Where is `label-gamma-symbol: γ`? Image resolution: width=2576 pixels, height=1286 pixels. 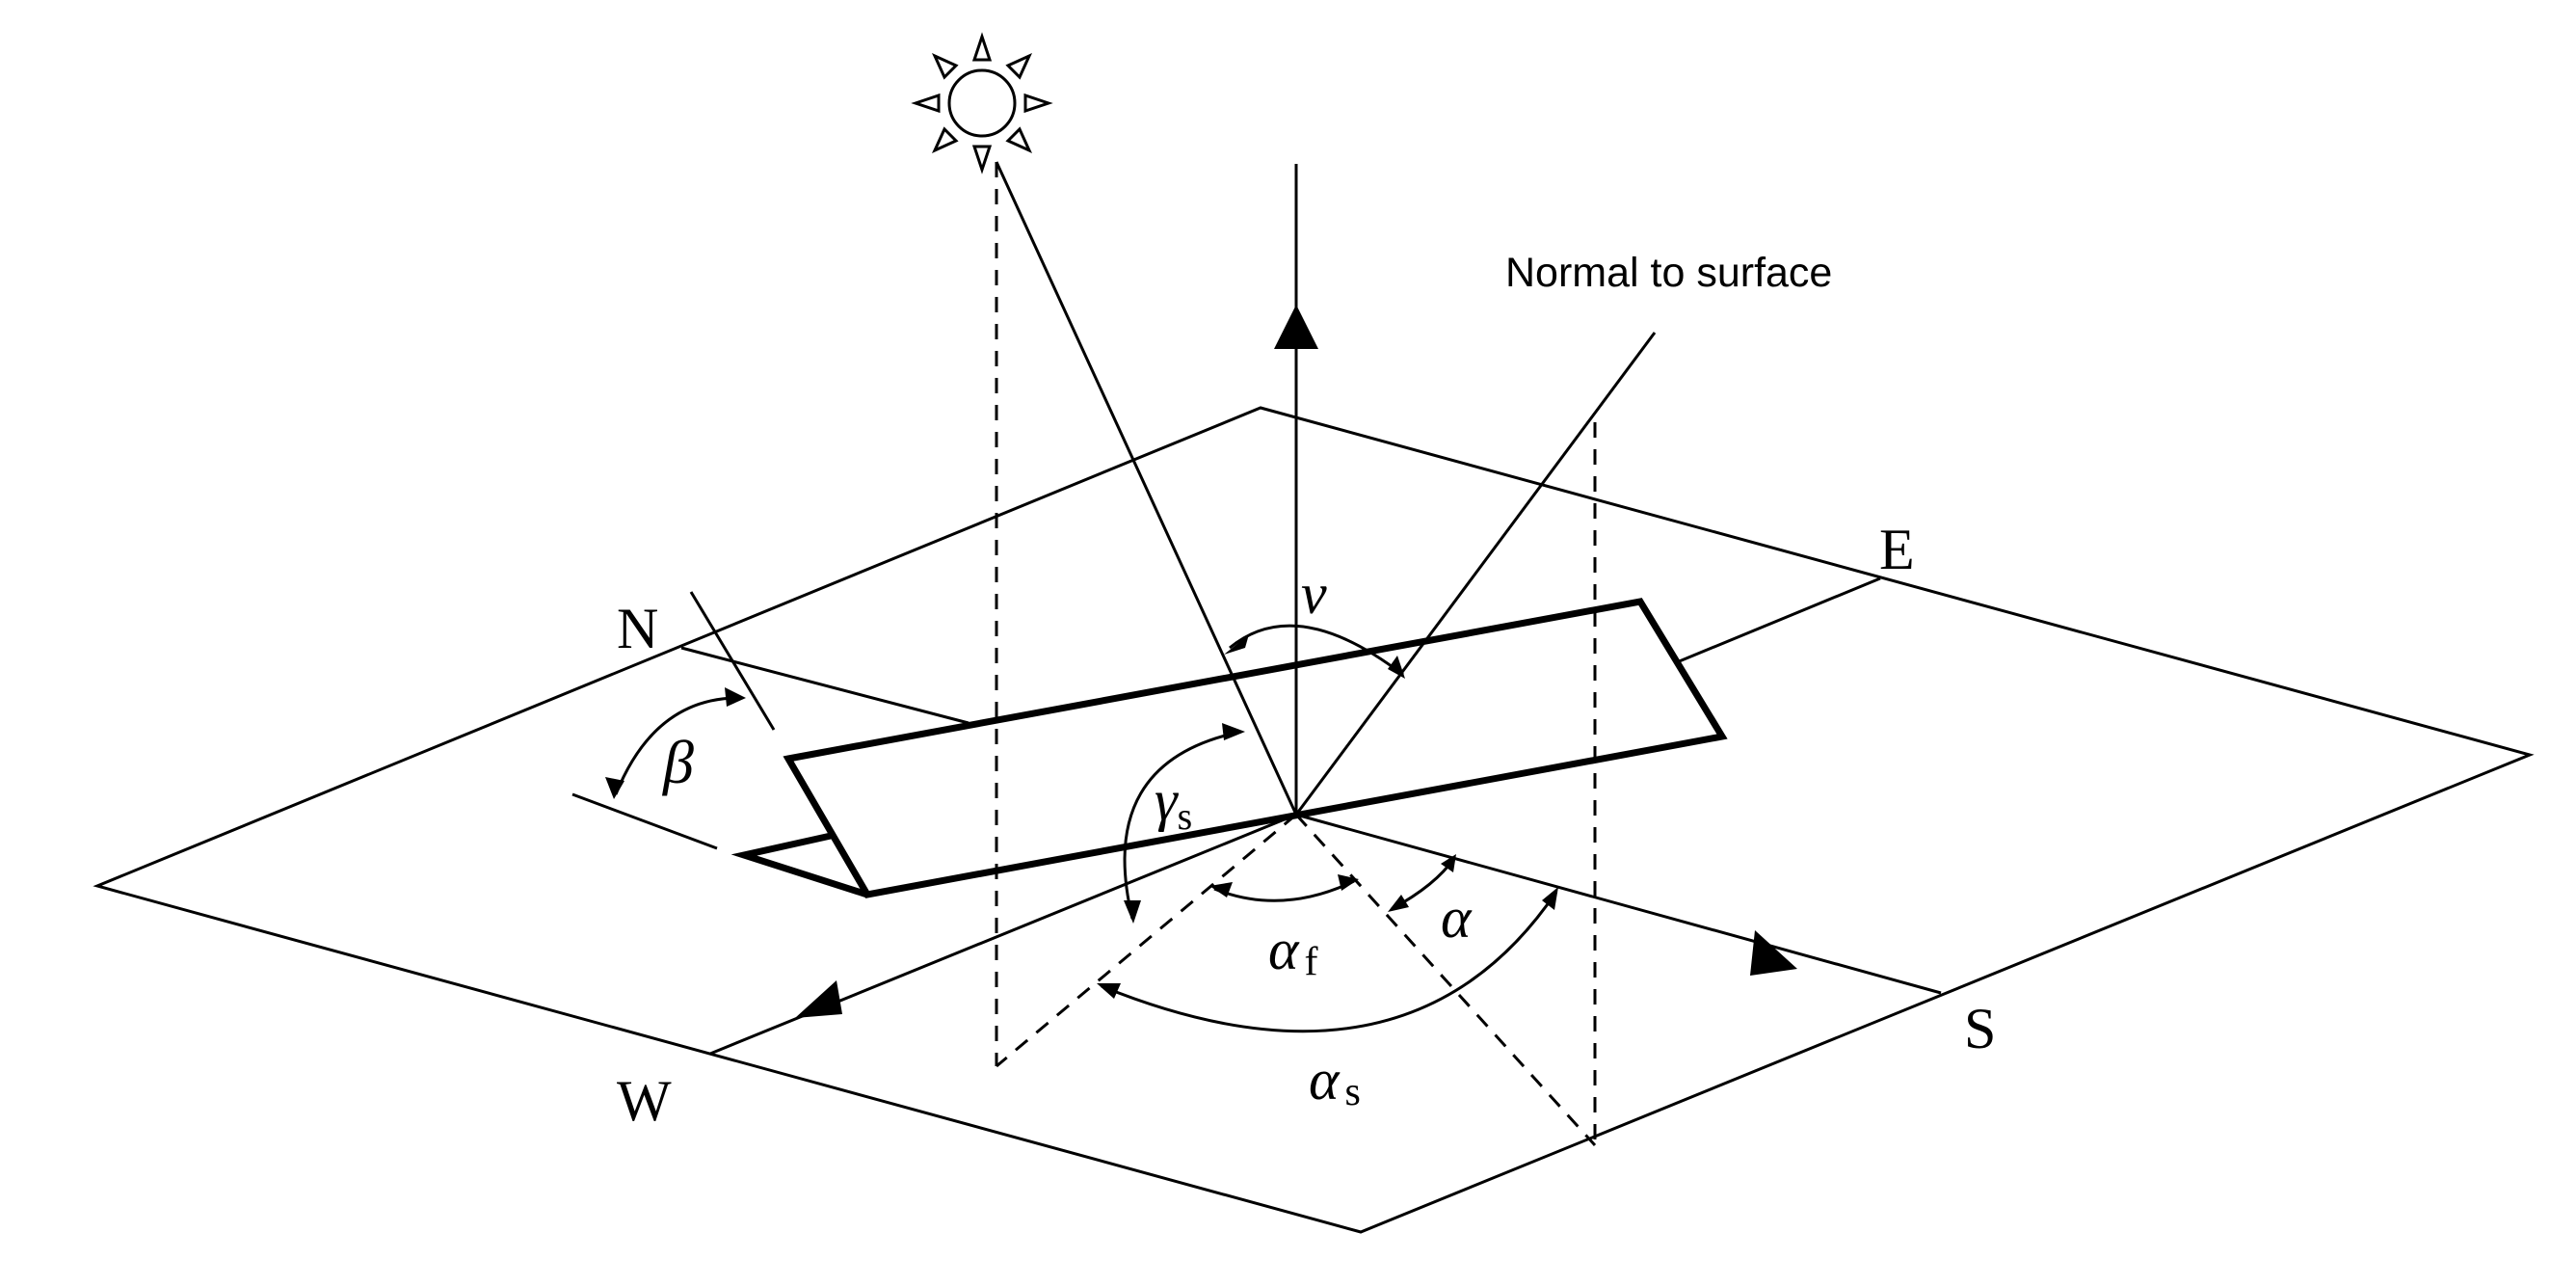 label-gamma-symbol: γ is located at coordinates (1167, 800).